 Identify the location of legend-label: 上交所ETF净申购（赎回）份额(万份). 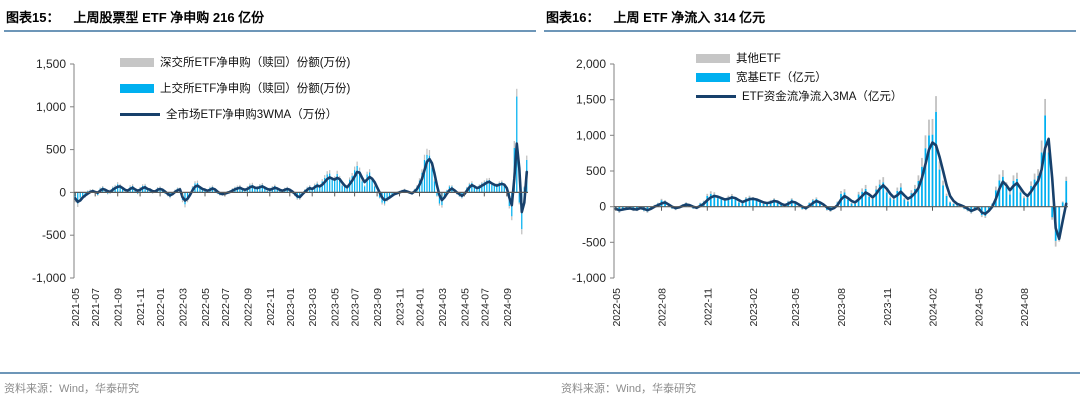
(255, 89).